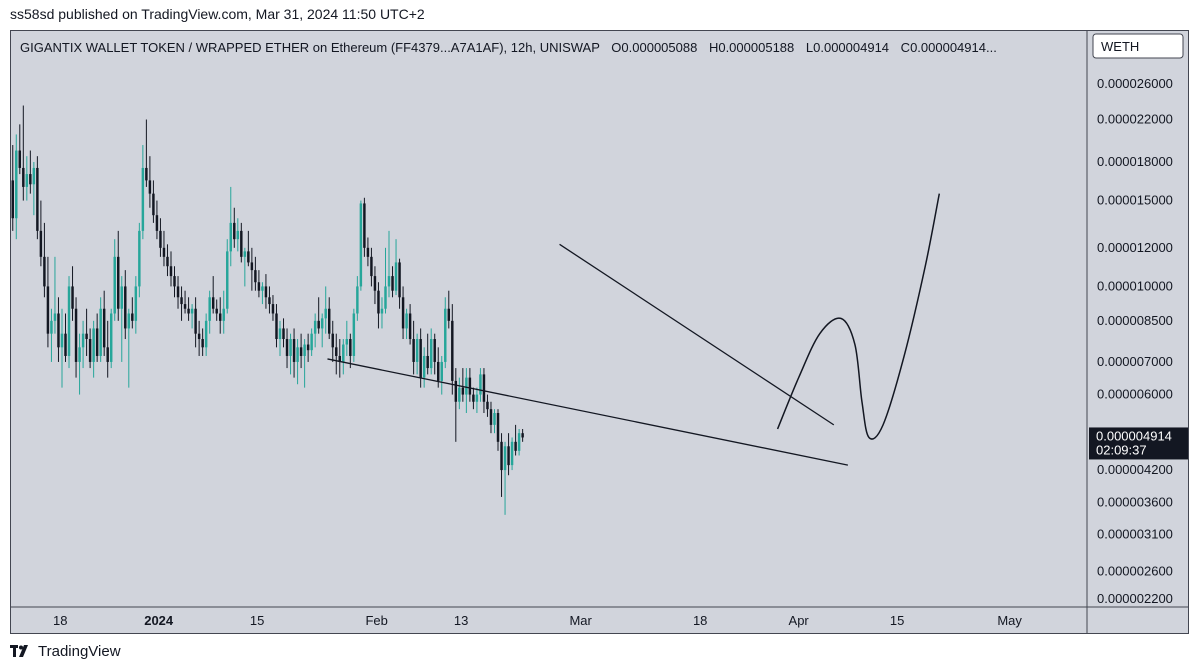  What do you see at coordinates (1135, 502) in the screenshot?
I see `price-tick-label: 0.000003600` at bounding box center [1135, 502].